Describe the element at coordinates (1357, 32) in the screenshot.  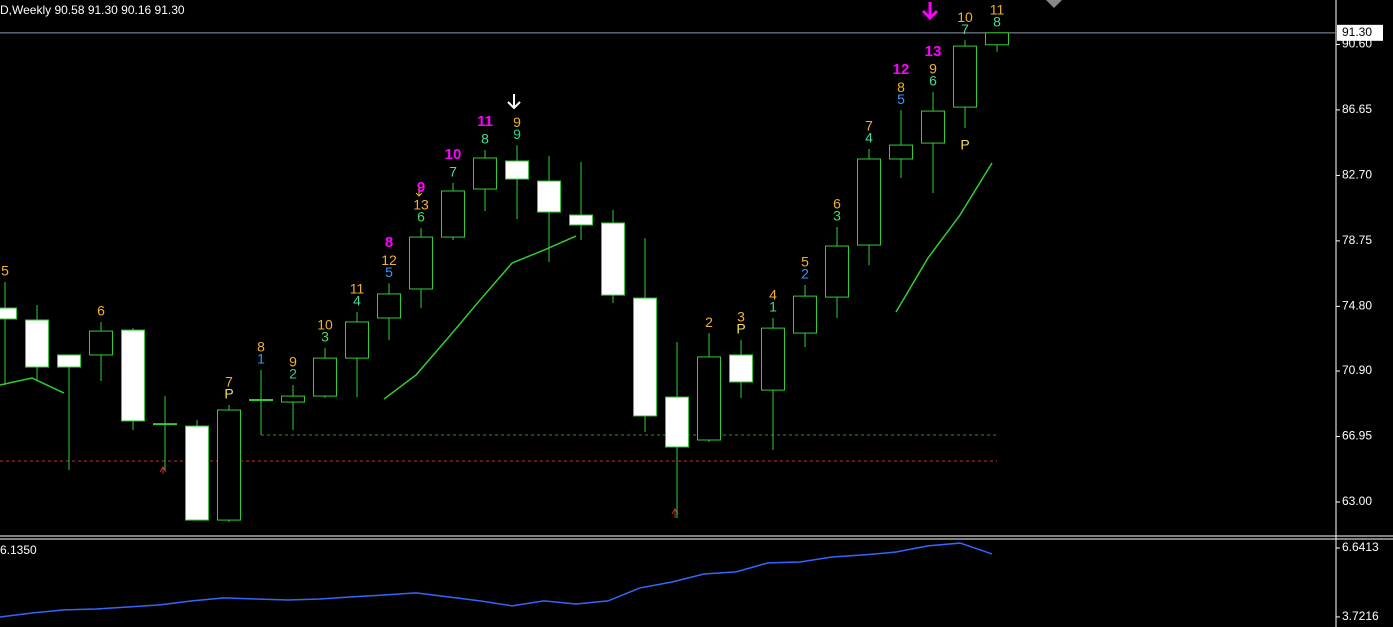
I see `last-price-label: 91.30` at that location.